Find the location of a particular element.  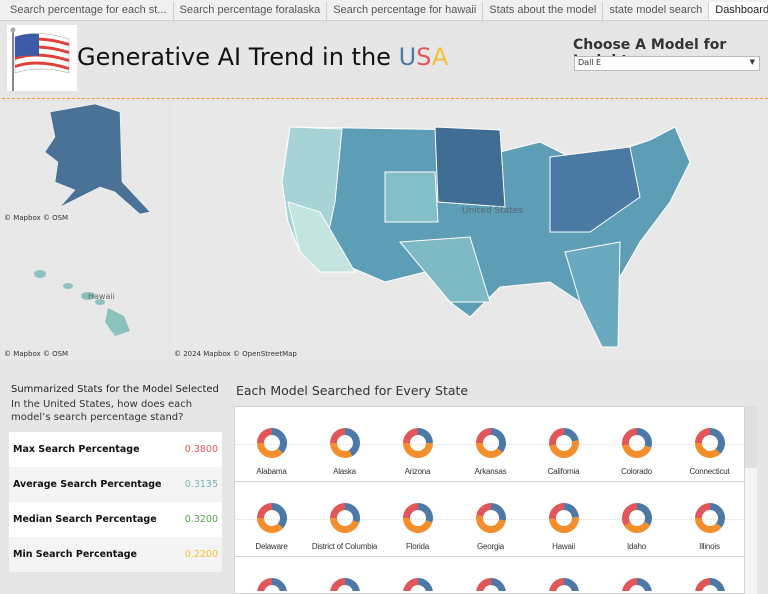

state-label: Connecticut is located at coordinates (709, 471).